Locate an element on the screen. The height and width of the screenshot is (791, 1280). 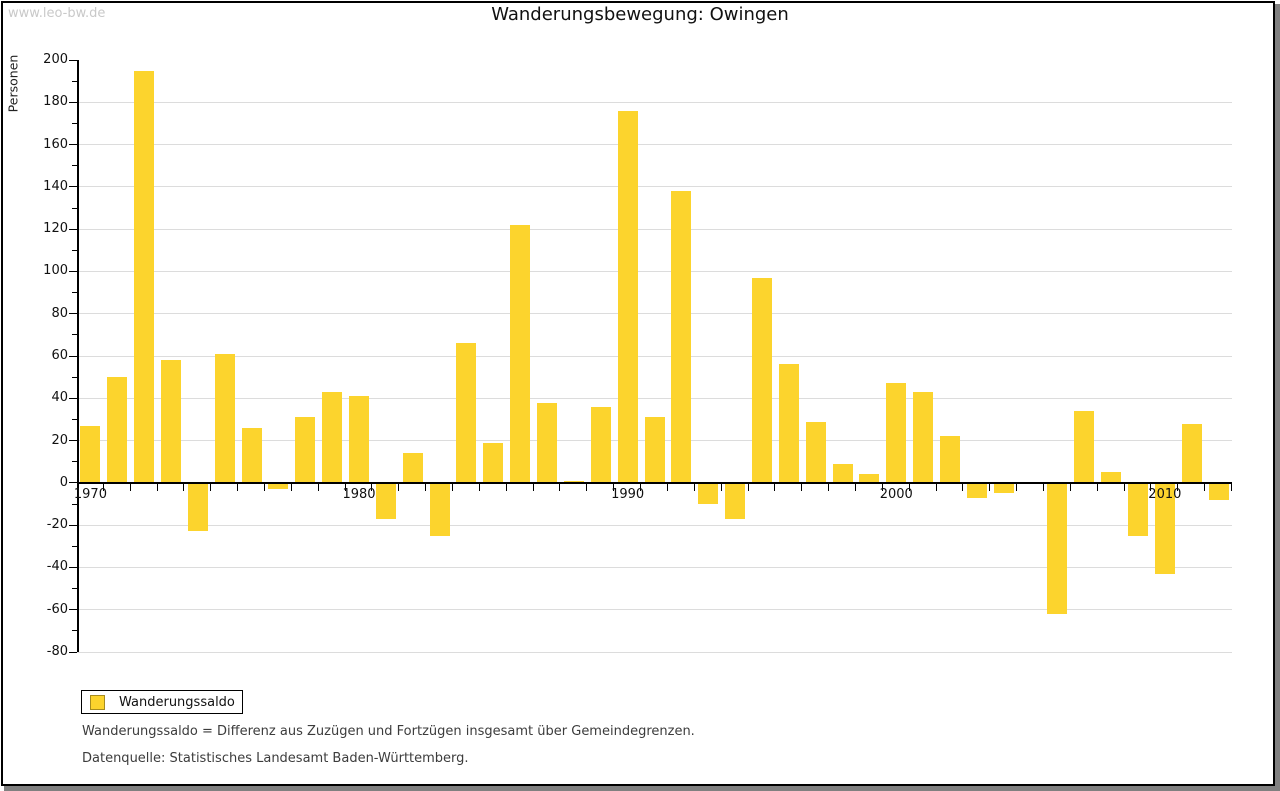
bar-2012 is located at coordinates (1218, 491).